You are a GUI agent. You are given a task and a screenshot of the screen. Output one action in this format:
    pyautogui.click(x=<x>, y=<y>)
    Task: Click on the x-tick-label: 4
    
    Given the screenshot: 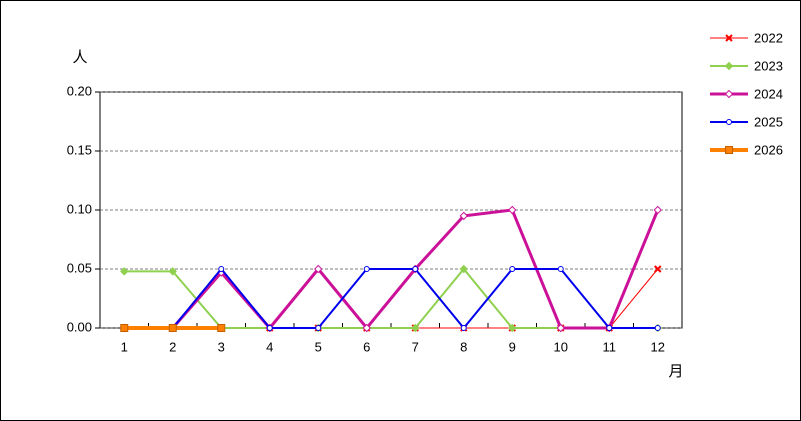 What is the action you would take?
    pyautogui.click(x=269, y=346)
    